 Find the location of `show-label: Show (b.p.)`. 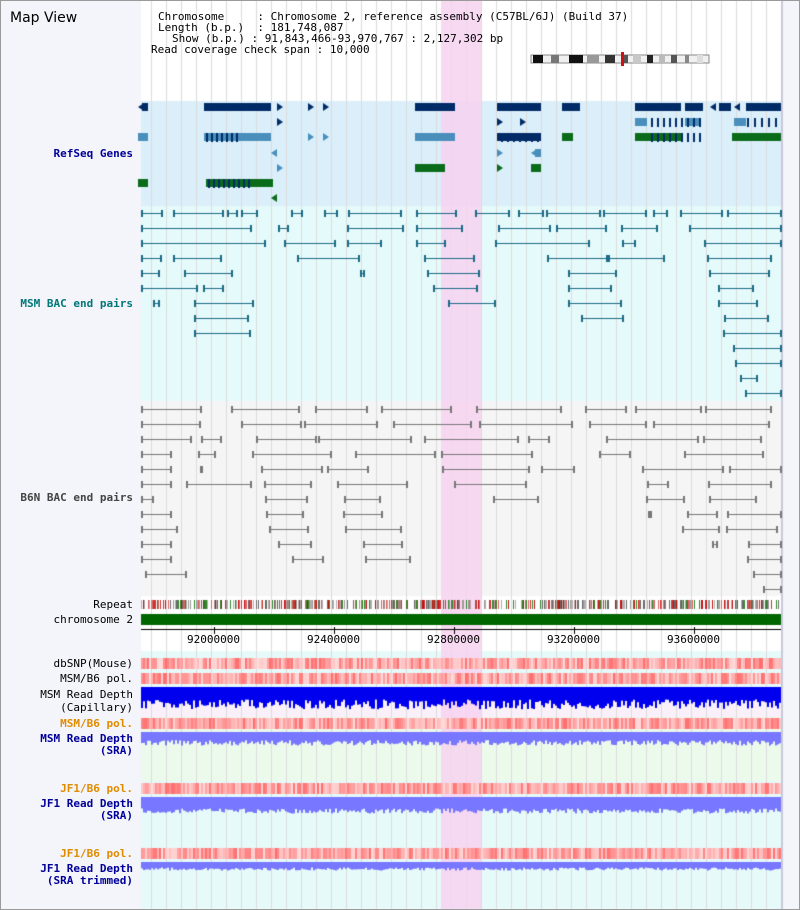

show-label: Show (b.p.) is located at coordinates (208, 38).